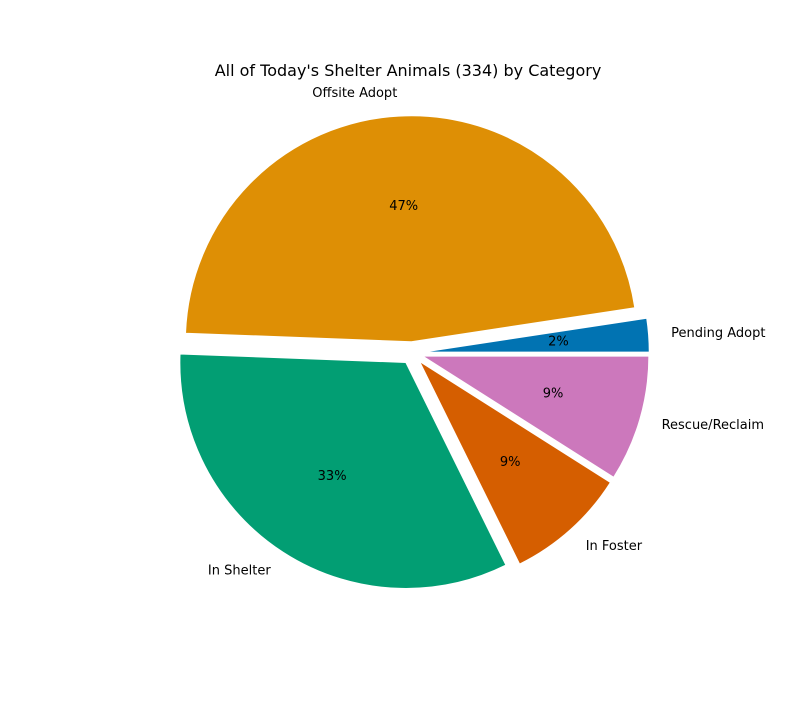 The image size is (800, 704). I want to click on pie-category-label: Rescue/Reclaim, so click(713, 425).